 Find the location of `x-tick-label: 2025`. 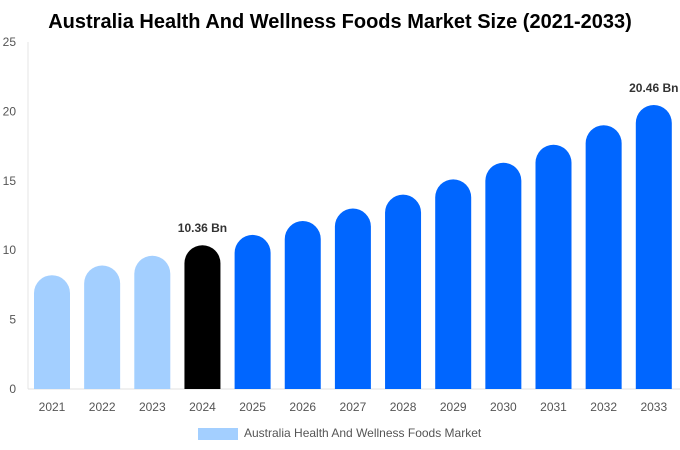

x-tick-label: 2025 is located at coordinates (252, 407).